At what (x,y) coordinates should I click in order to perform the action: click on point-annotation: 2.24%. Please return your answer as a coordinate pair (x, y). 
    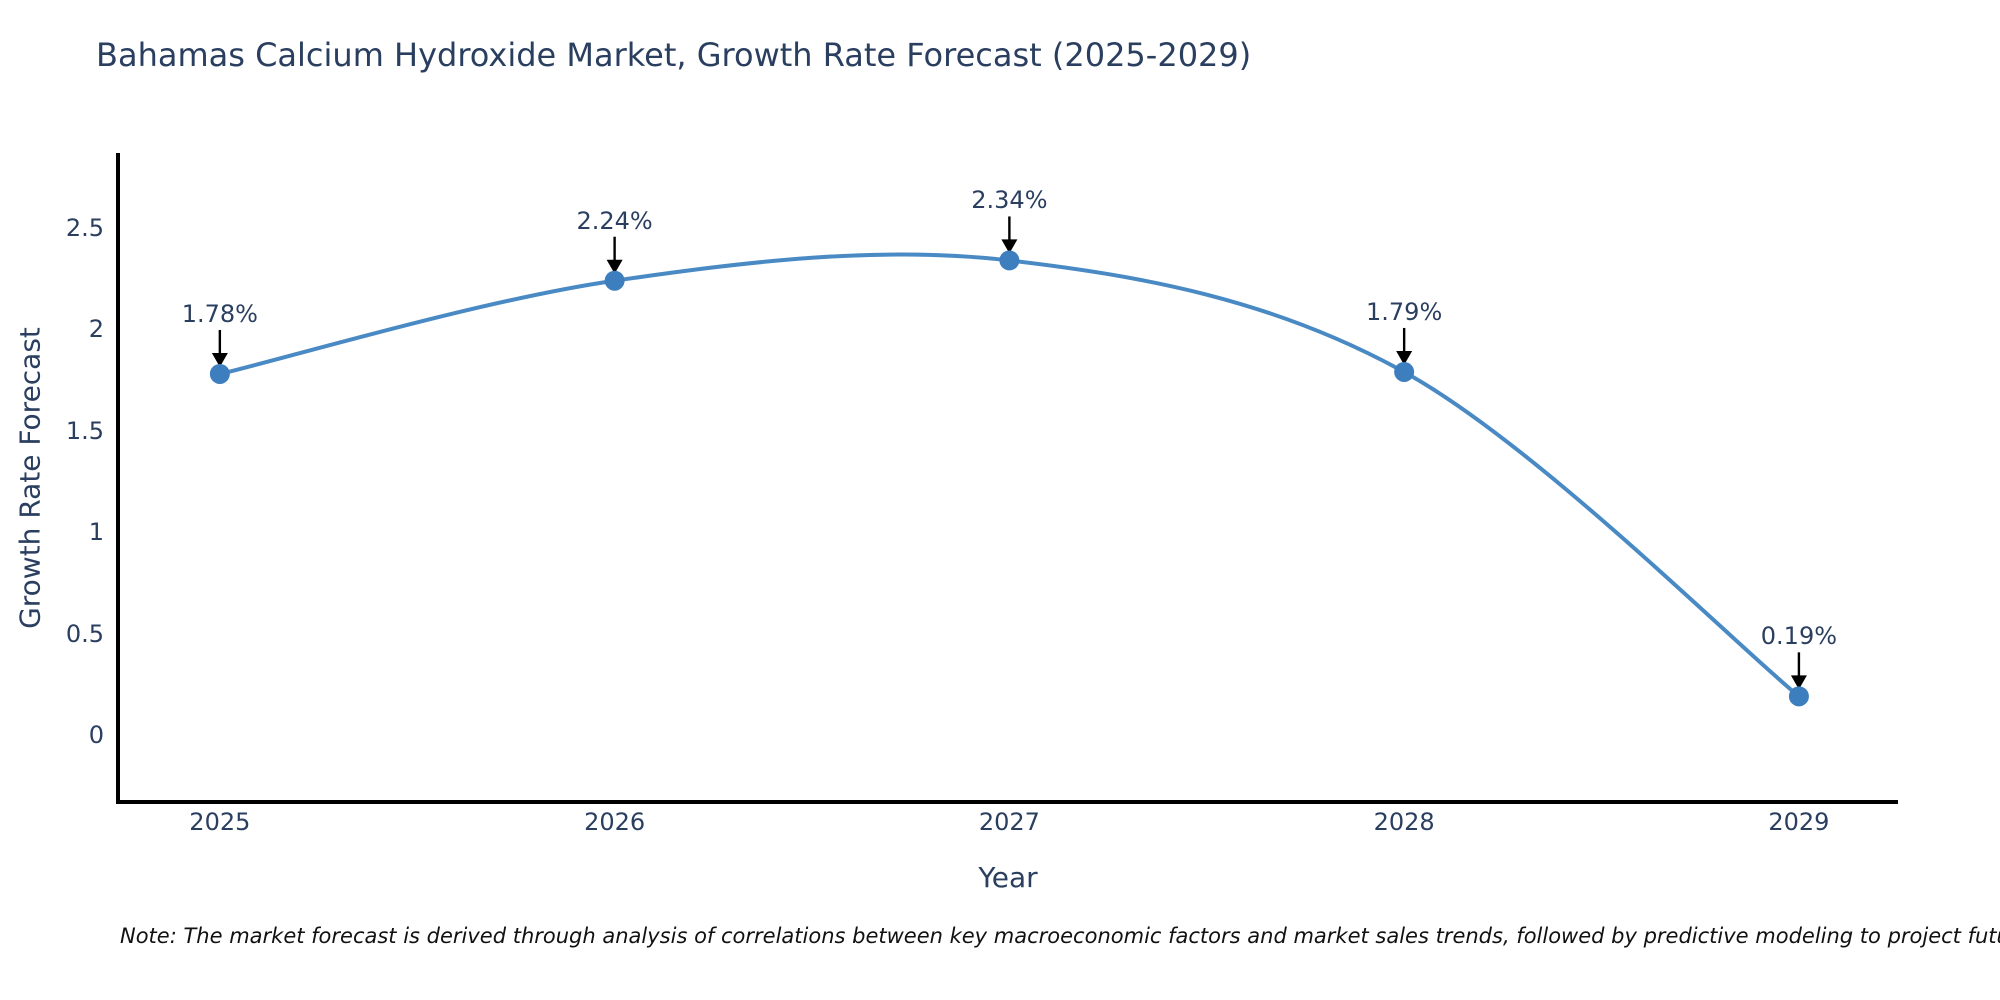
    Looking at the image, I should click on (614, 220).